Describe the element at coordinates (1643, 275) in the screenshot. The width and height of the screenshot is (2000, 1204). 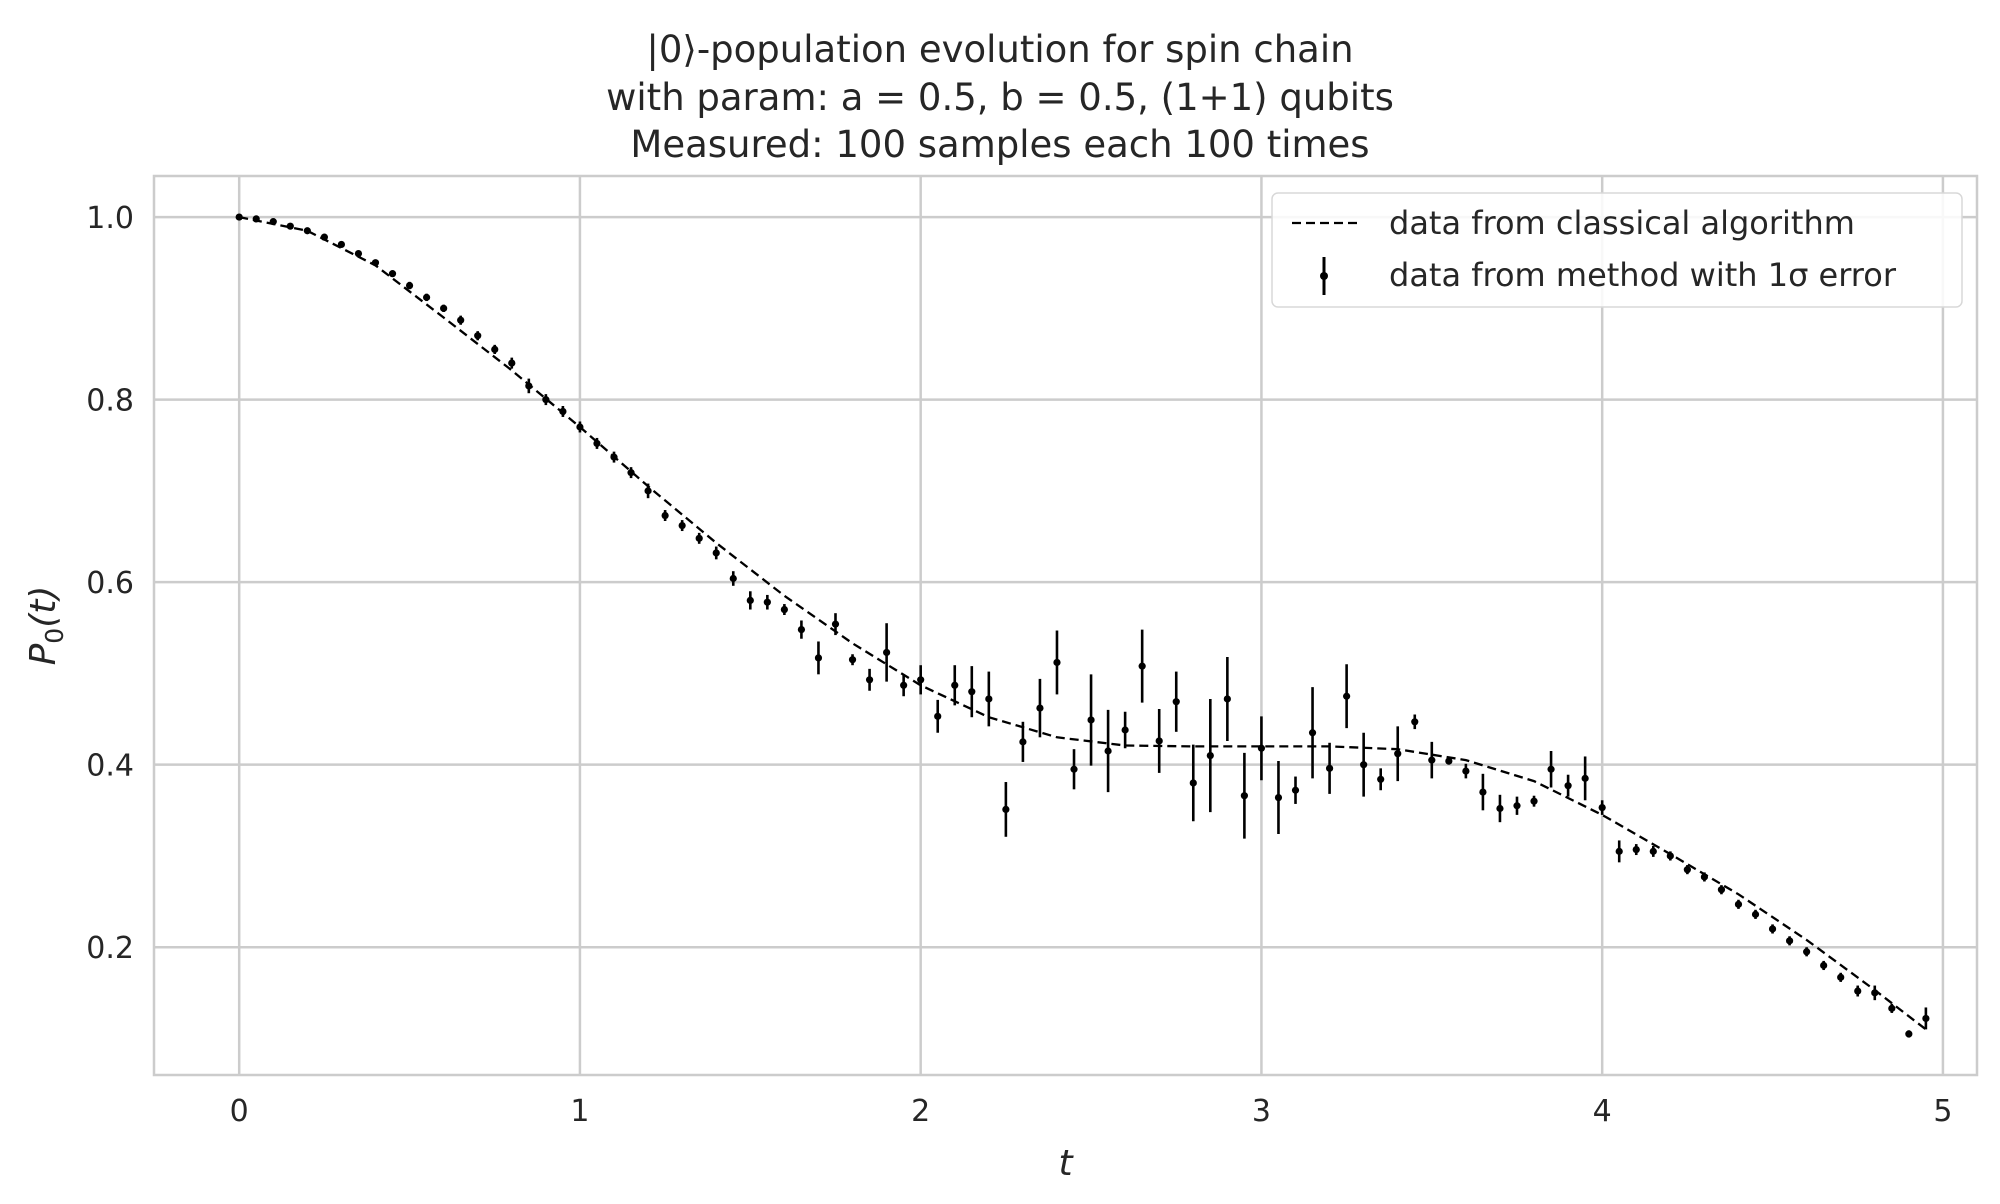
I see `legend-label-method: data from method with 1σ error` at that location.